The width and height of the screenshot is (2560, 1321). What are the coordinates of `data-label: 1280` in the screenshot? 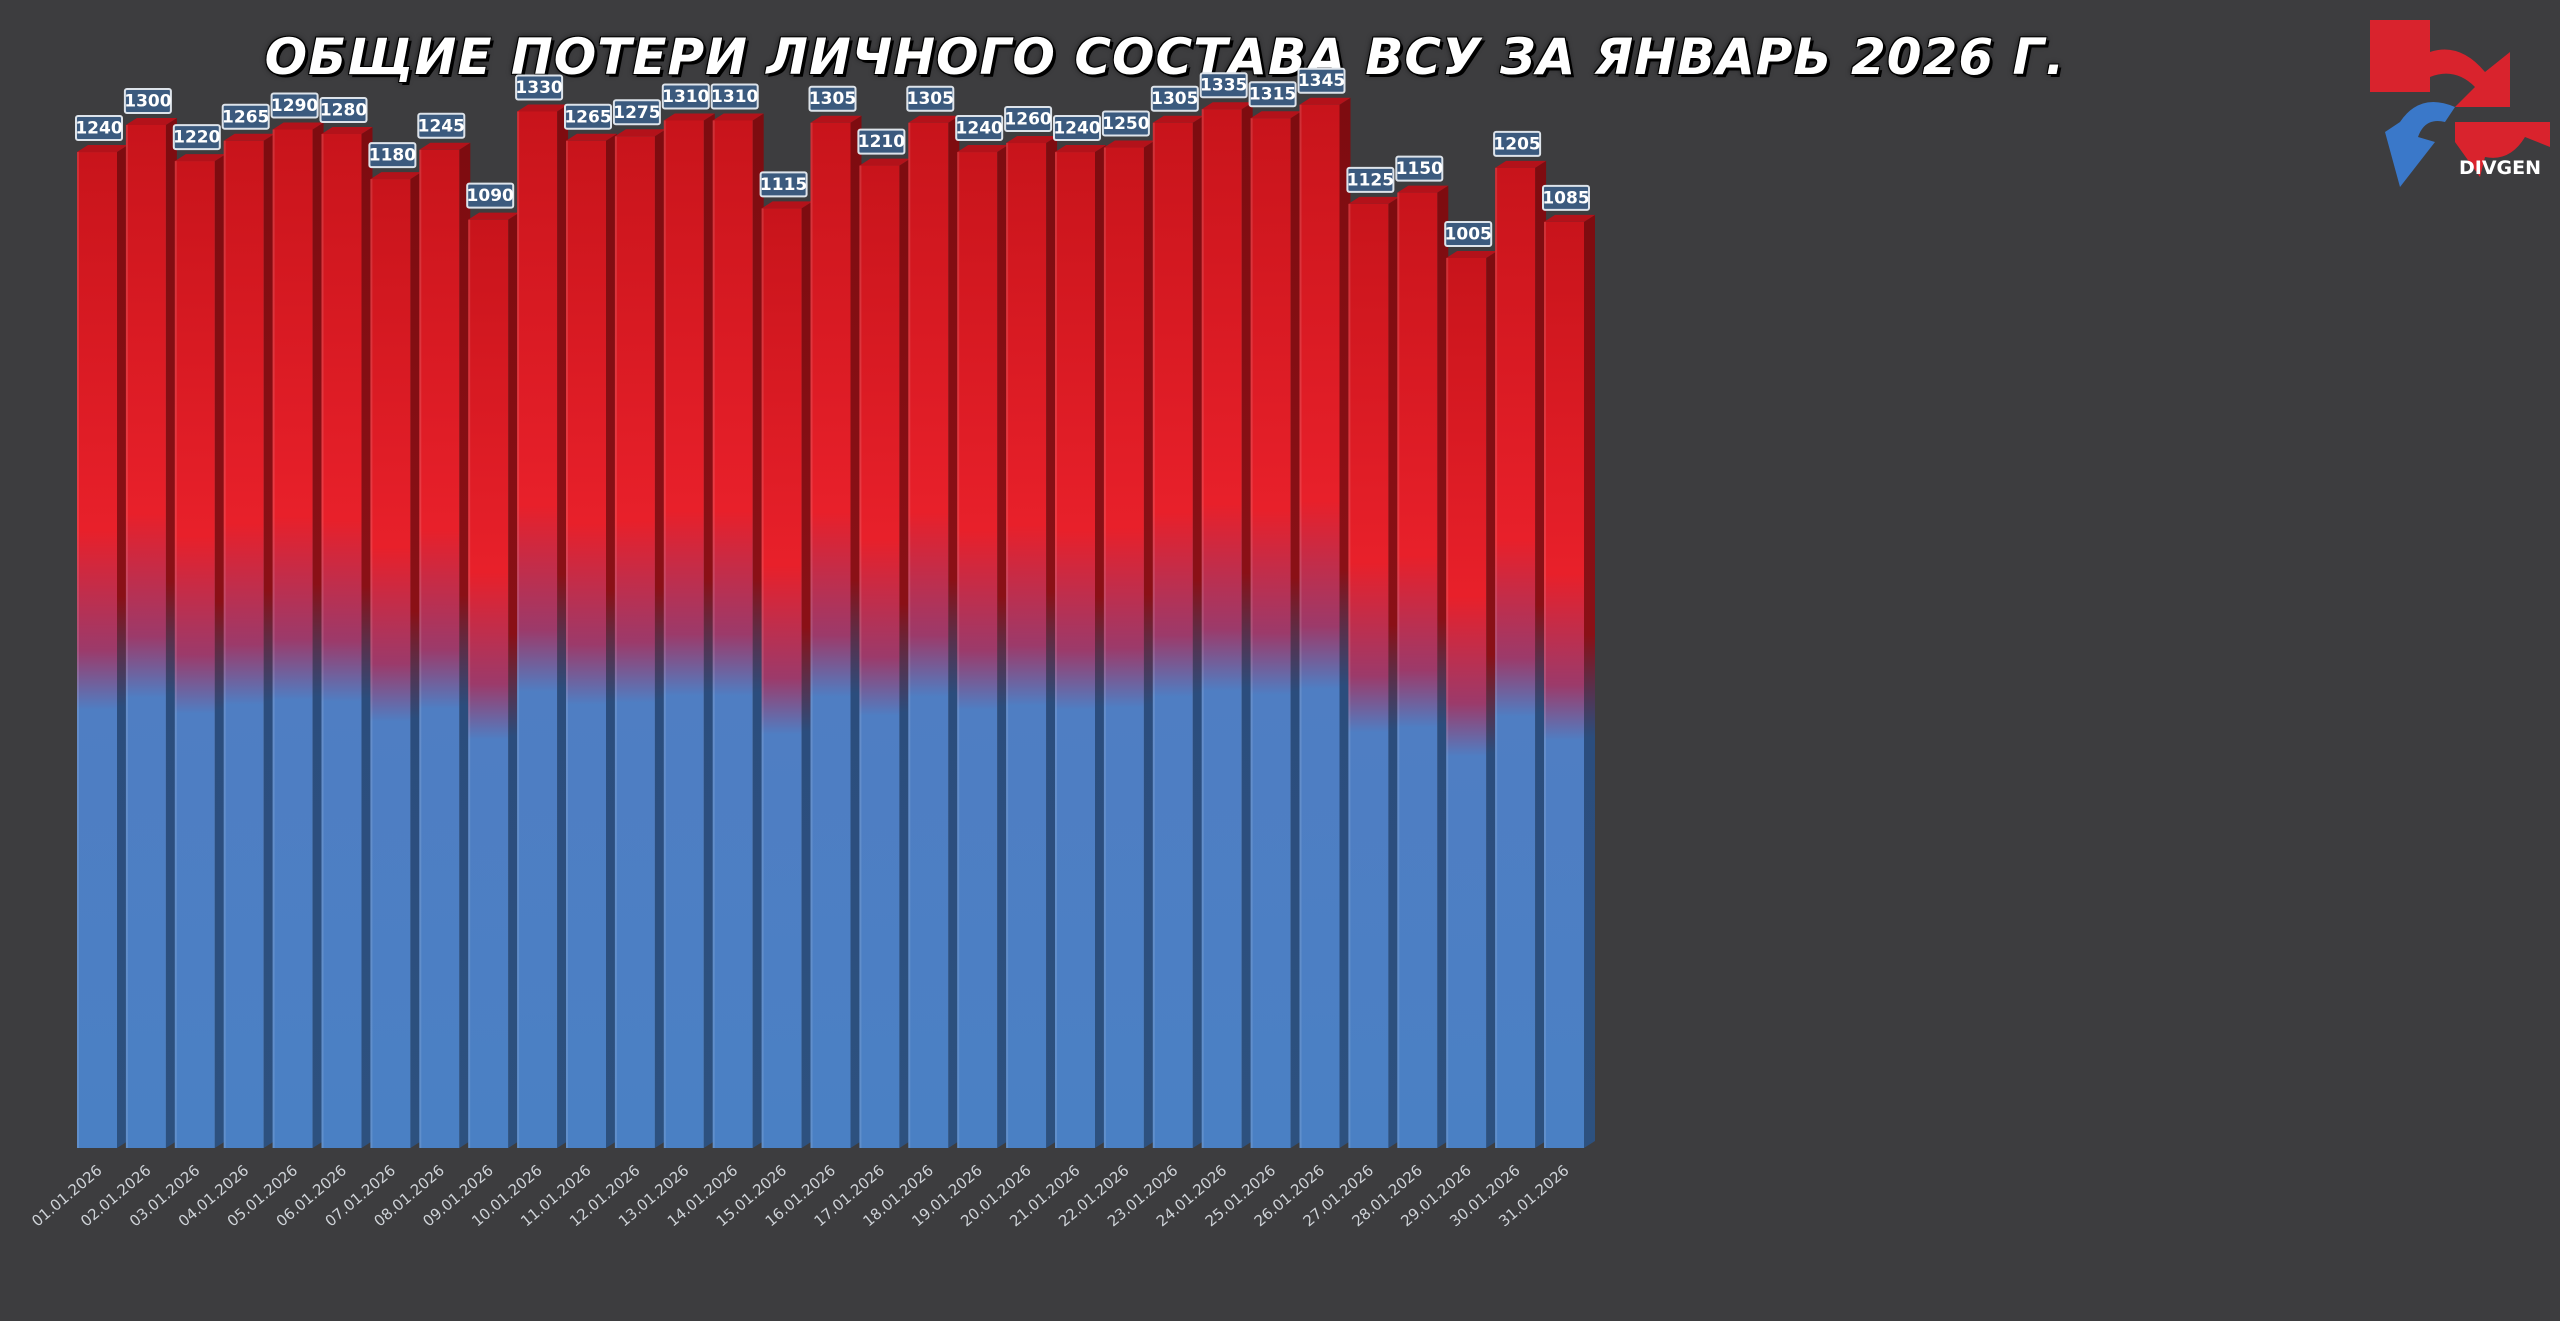 It's located at (343, 110).